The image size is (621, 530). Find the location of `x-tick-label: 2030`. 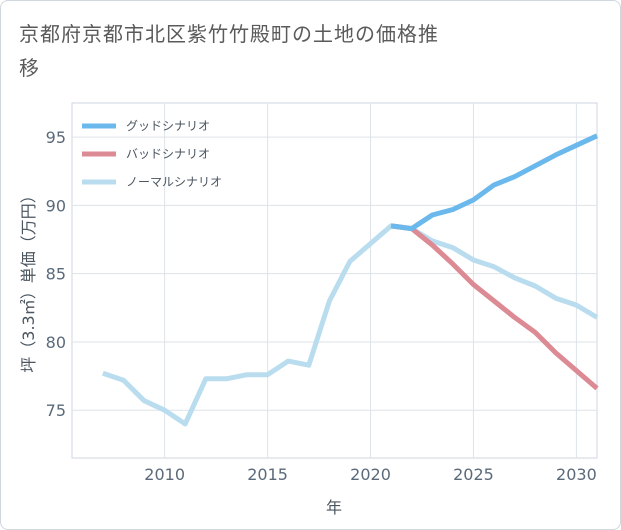

x-tick-label: 2030 is located at coordinates (576, 474).